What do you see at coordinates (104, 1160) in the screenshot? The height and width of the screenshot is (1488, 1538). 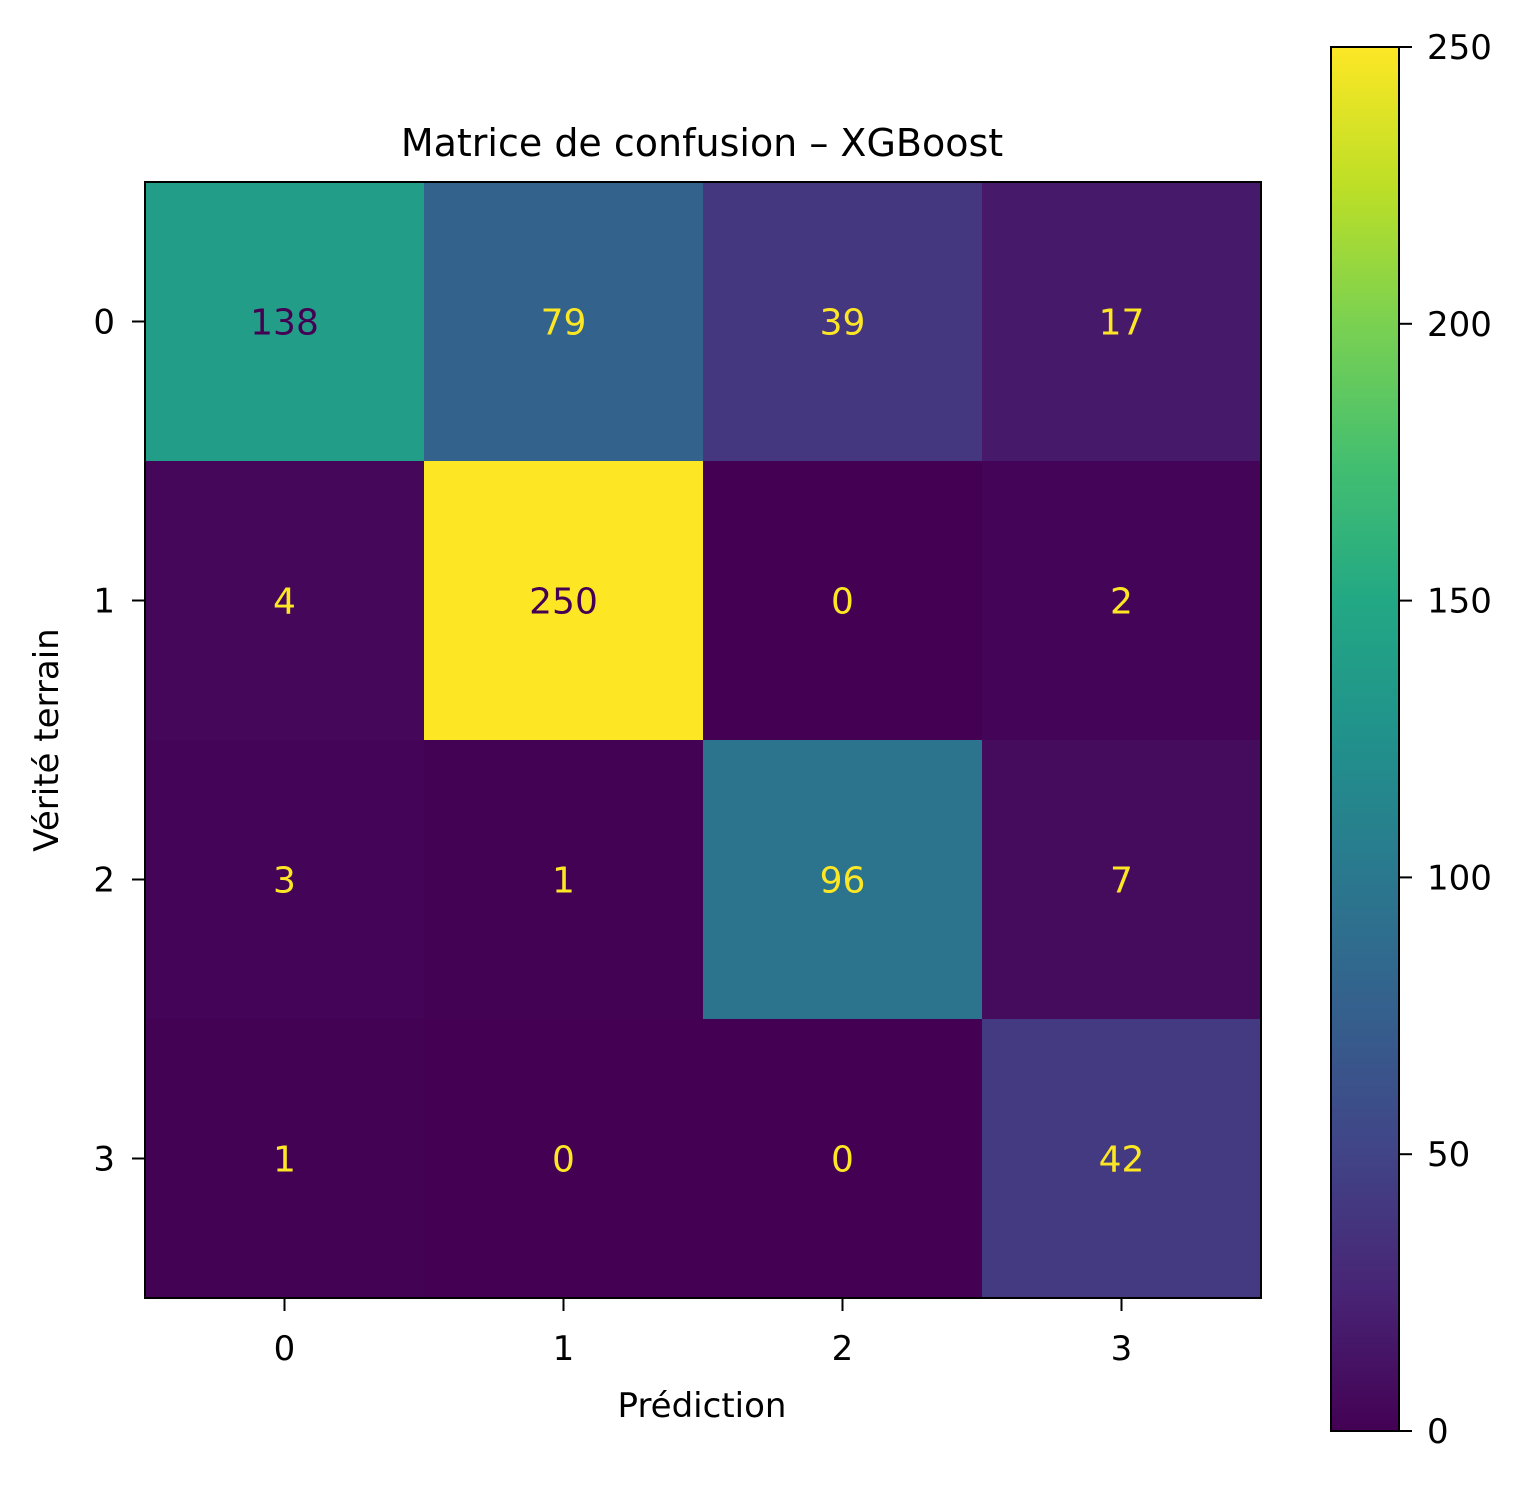 I see `y-tick-label: 3` at bounding box center [104, 1160].